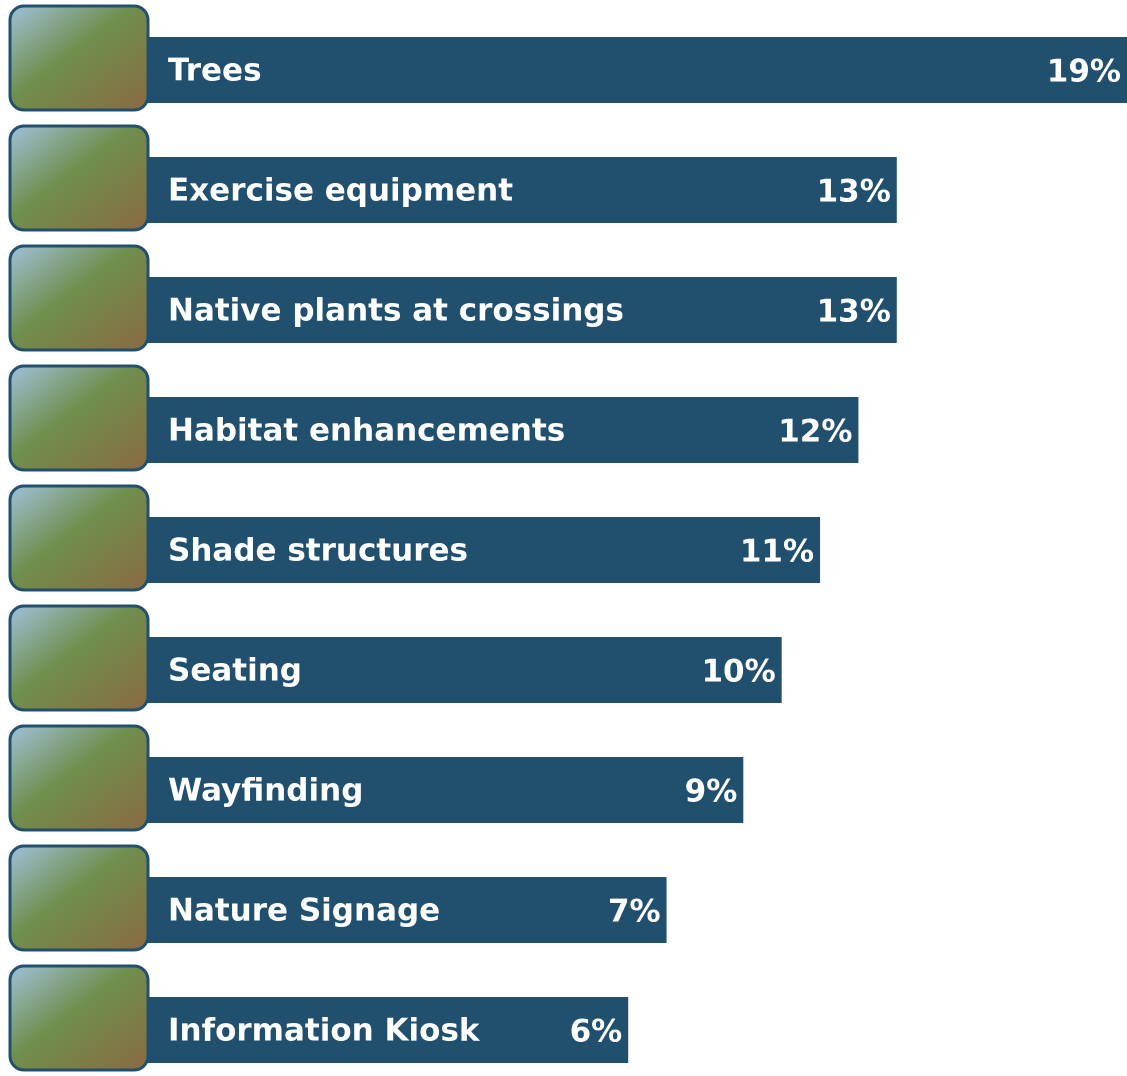  Describe the element at coordinates (596, 1032) in the screenshot. I see `value-label: 6%` at that location.